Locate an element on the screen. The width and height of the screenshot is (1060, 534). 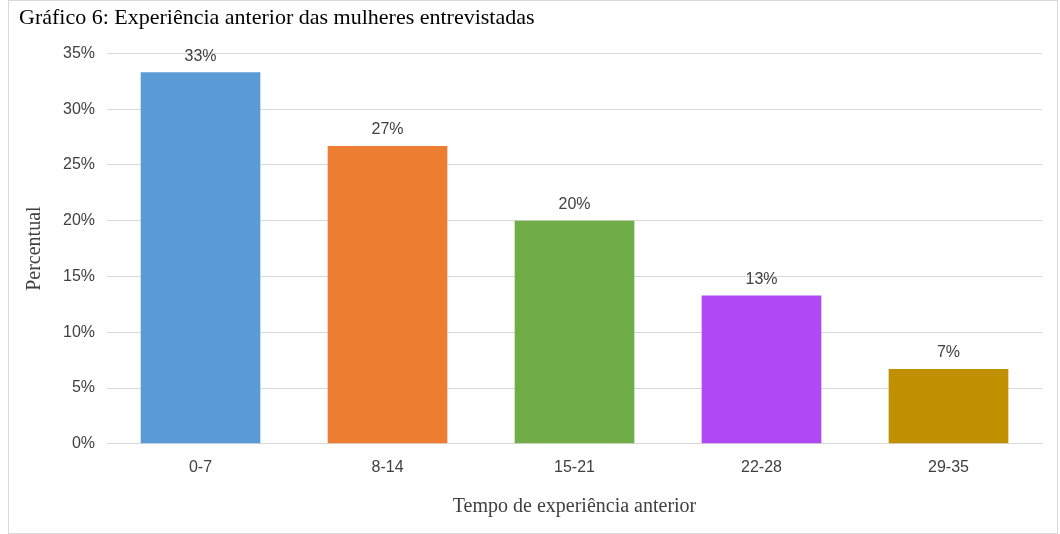
y-tick-label: 30% is located at coordinates (79, 108).